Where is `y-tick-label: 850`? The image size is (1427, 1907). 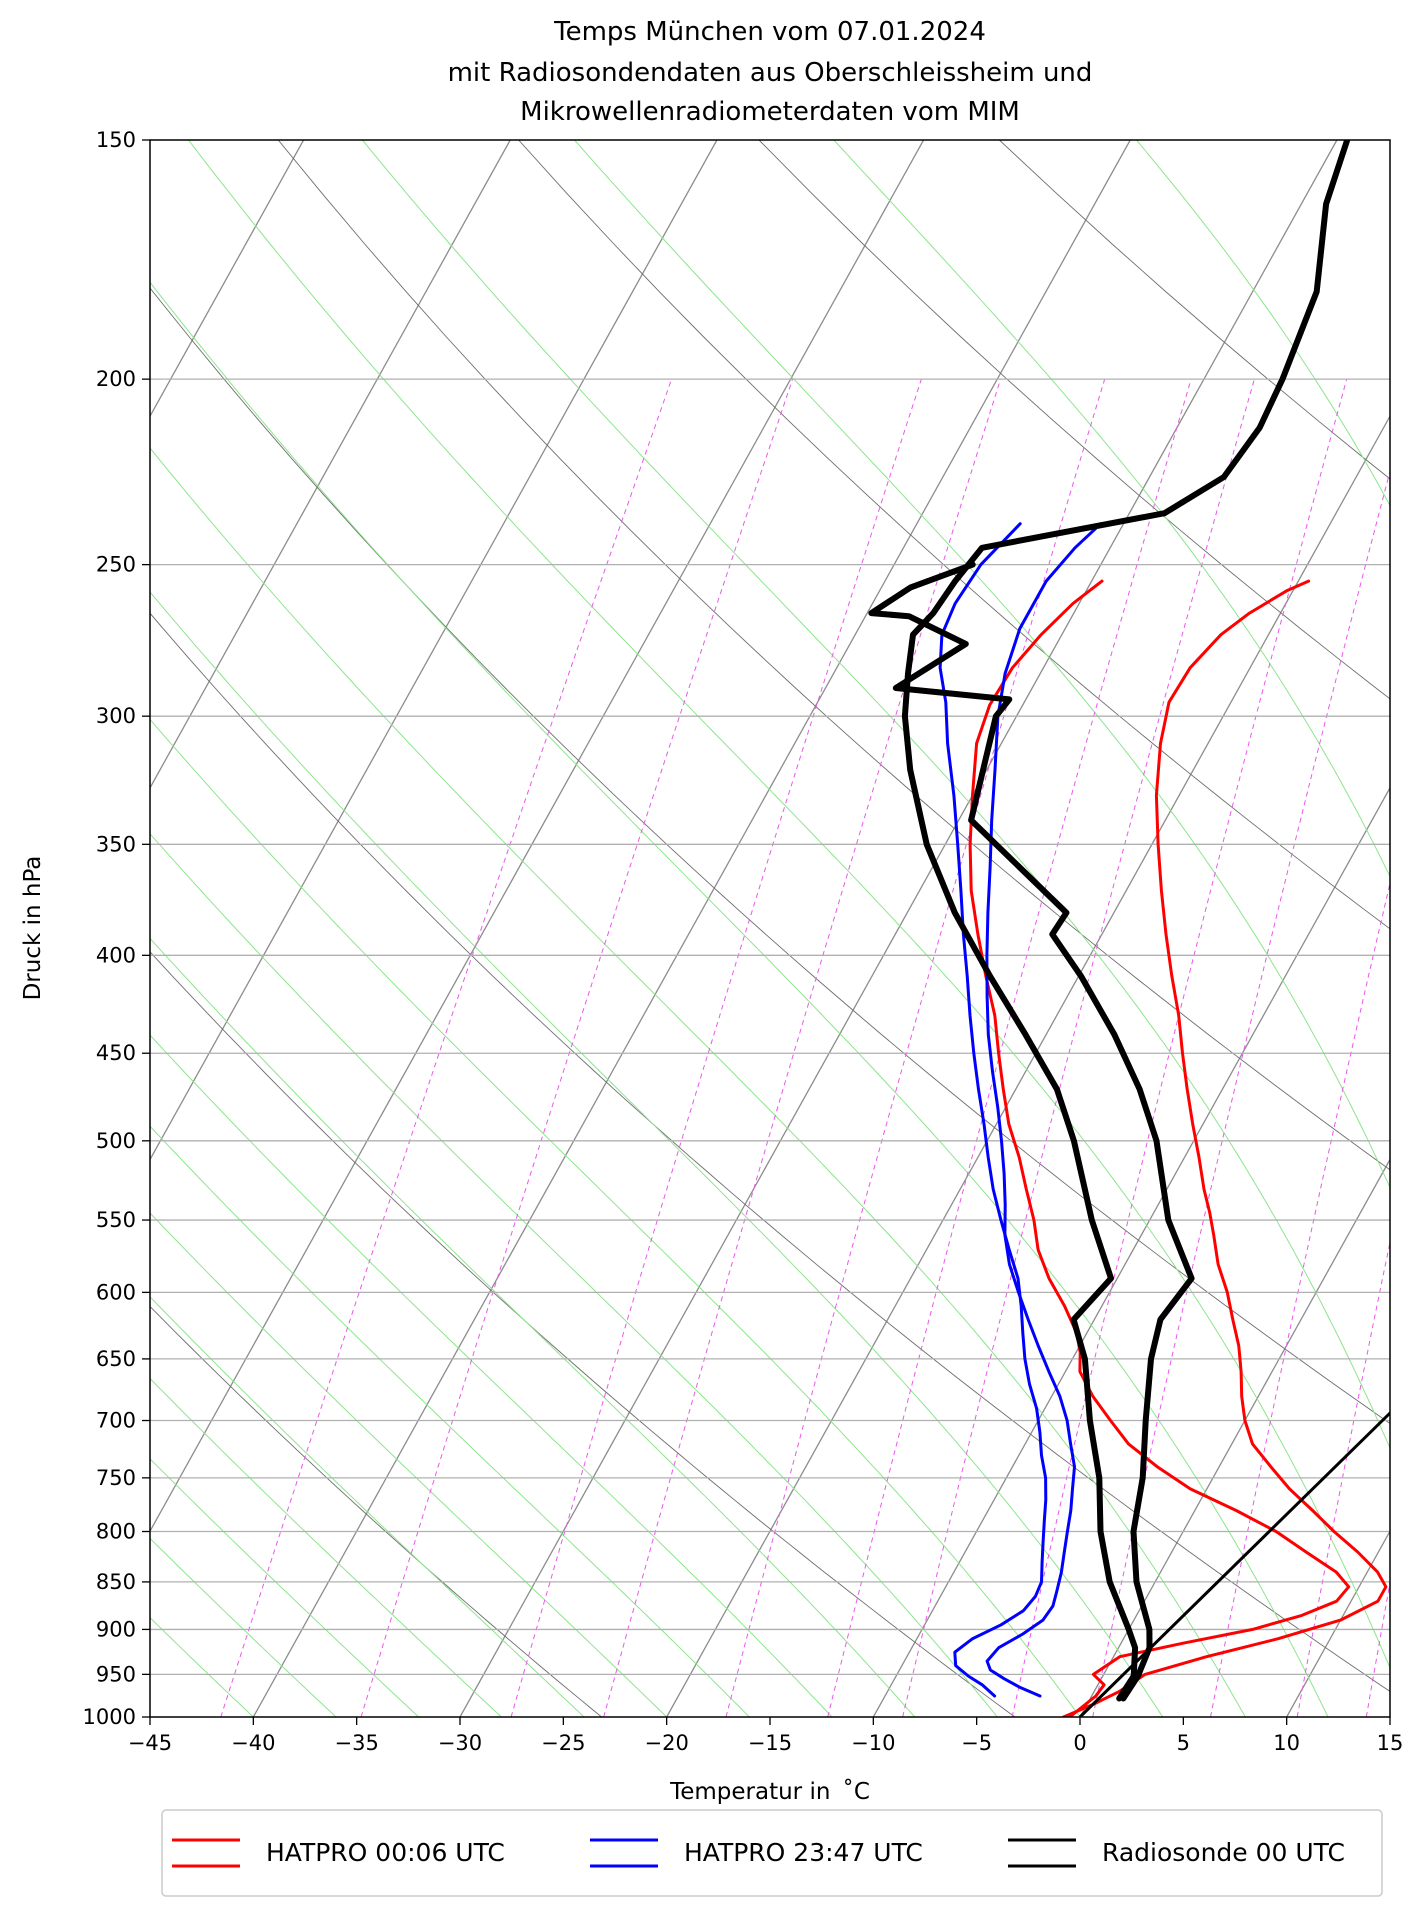
y-tick-label: 850 is located at coordinates (116, 1582).